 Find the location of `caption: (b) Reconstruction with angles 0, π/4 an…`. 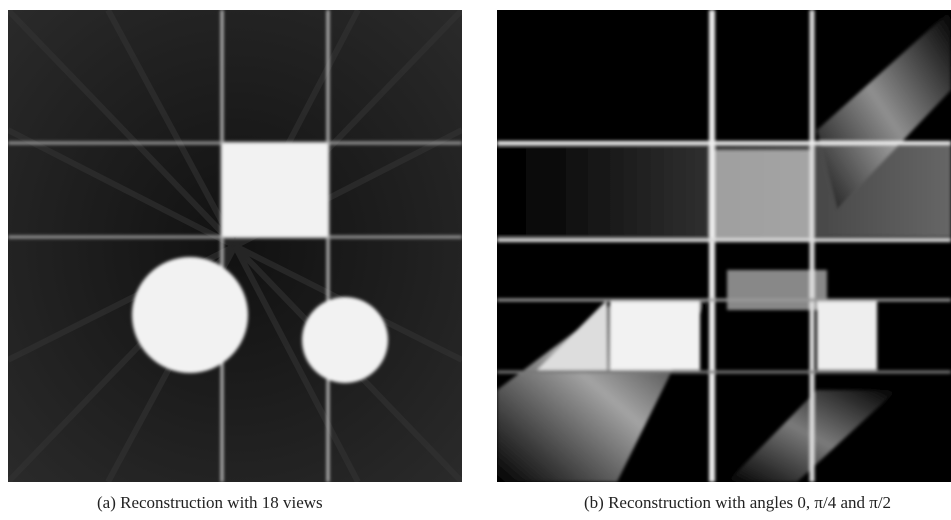

caption: (b) Reconstruction with angles 0, π/4 an… is located at coordinates (738, 502).